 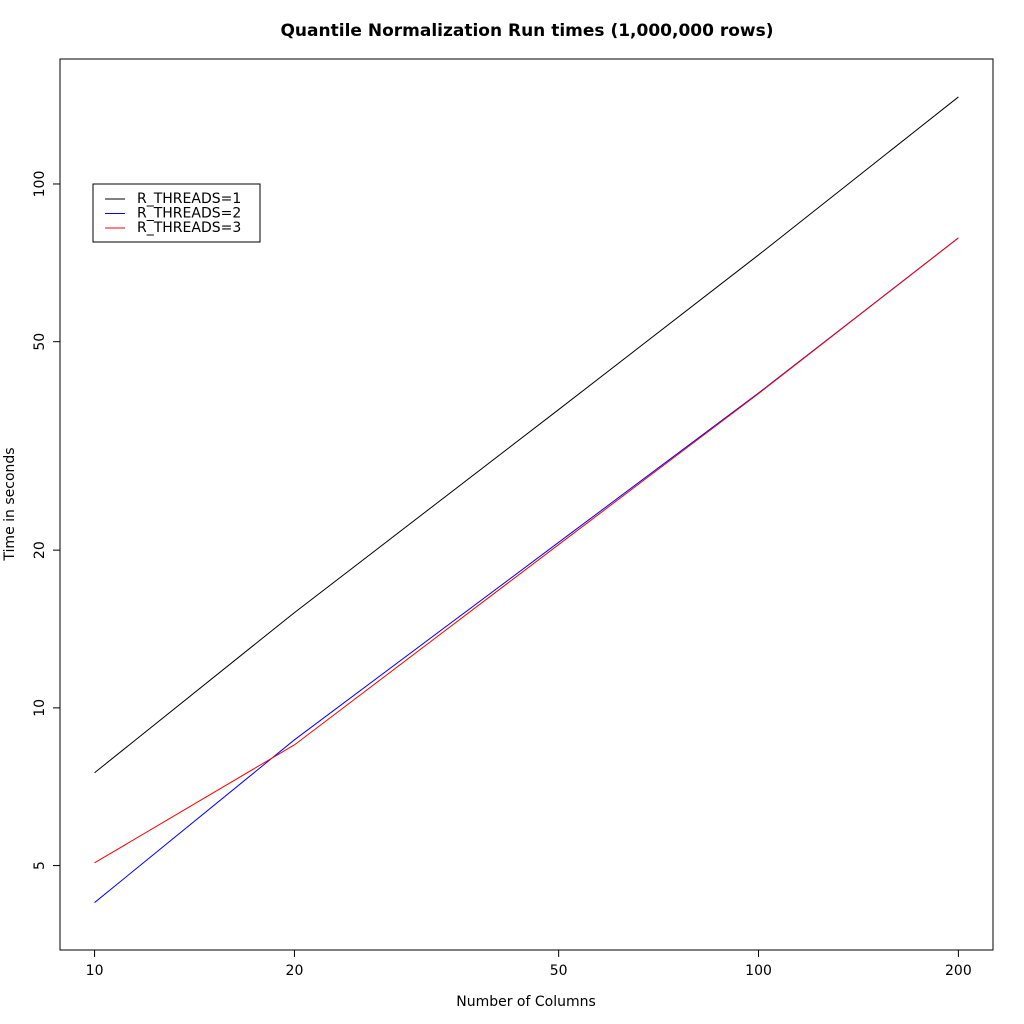 What do you see at coordinates (10, 504) in the screenshot?
I see `y-axis-label: Time in seconds` at bounding box center [10, 504].